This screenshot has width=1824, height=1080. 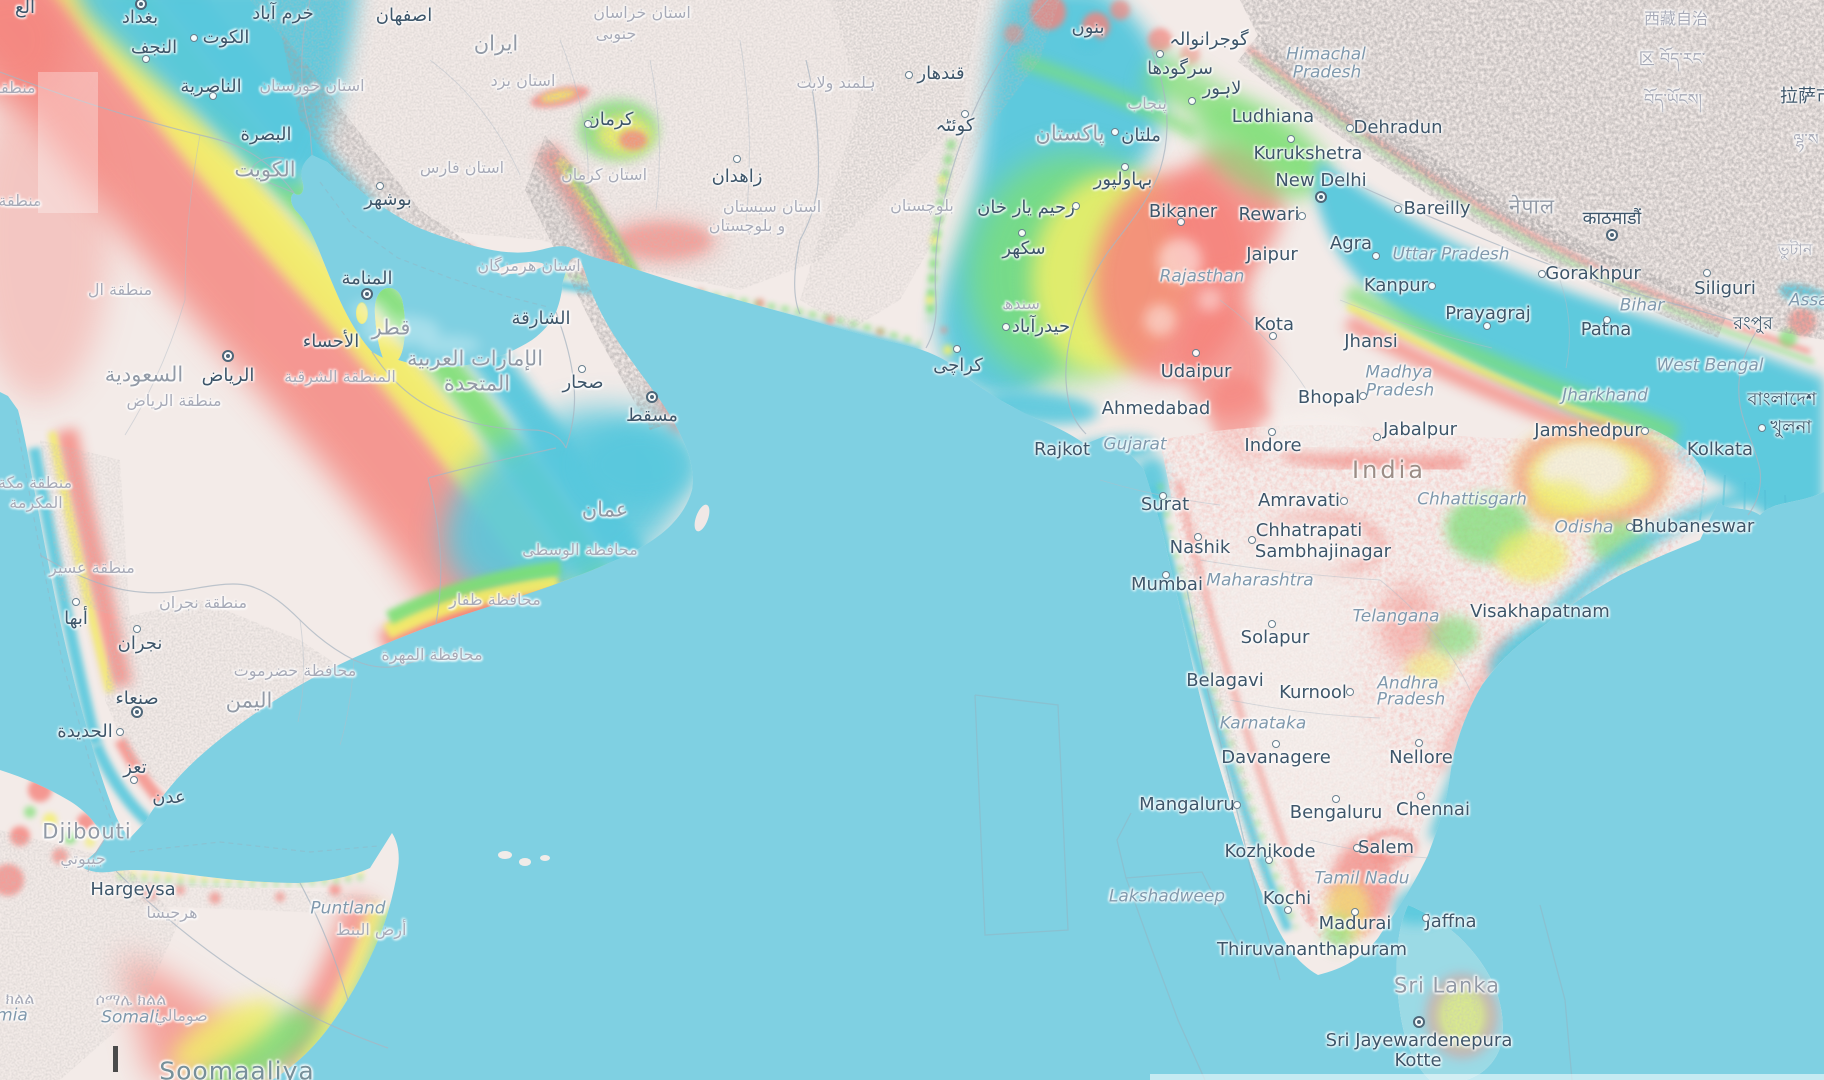 I want to click on map-label: 区 བོད་རང་, so click(x=1672, y=58).